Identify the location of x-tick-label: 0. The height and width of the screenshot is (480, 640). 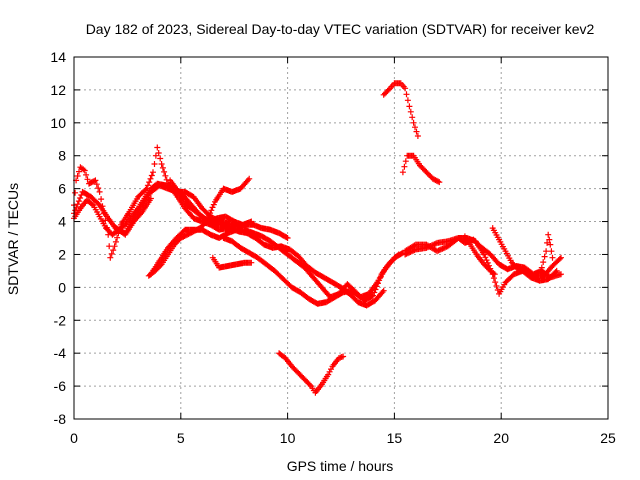
(74, 438).